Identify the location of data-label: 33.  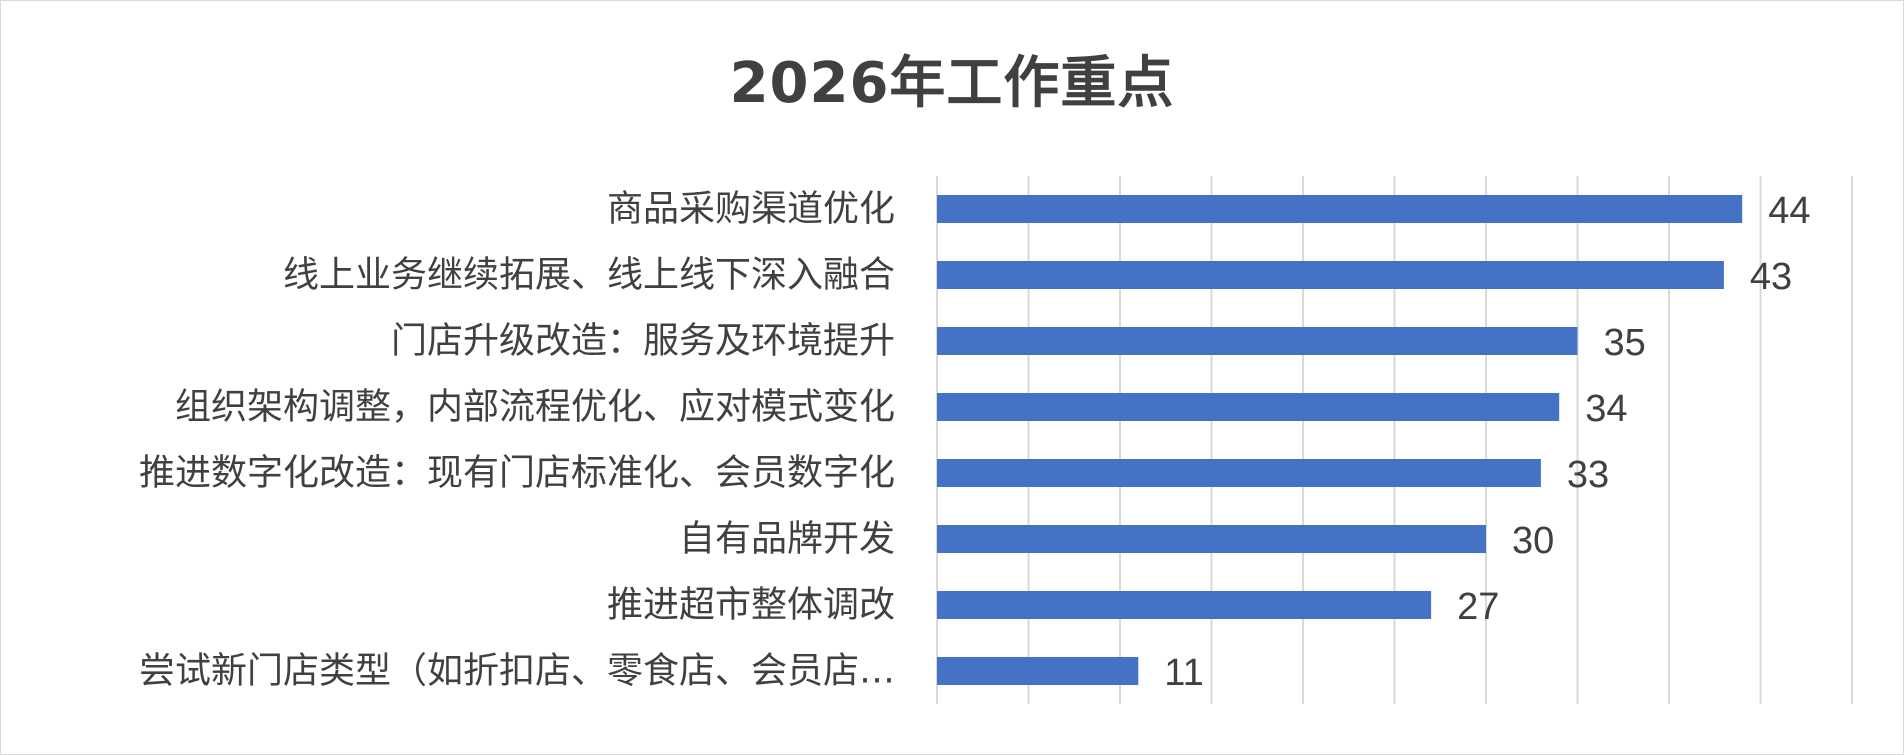
(1588, 475).